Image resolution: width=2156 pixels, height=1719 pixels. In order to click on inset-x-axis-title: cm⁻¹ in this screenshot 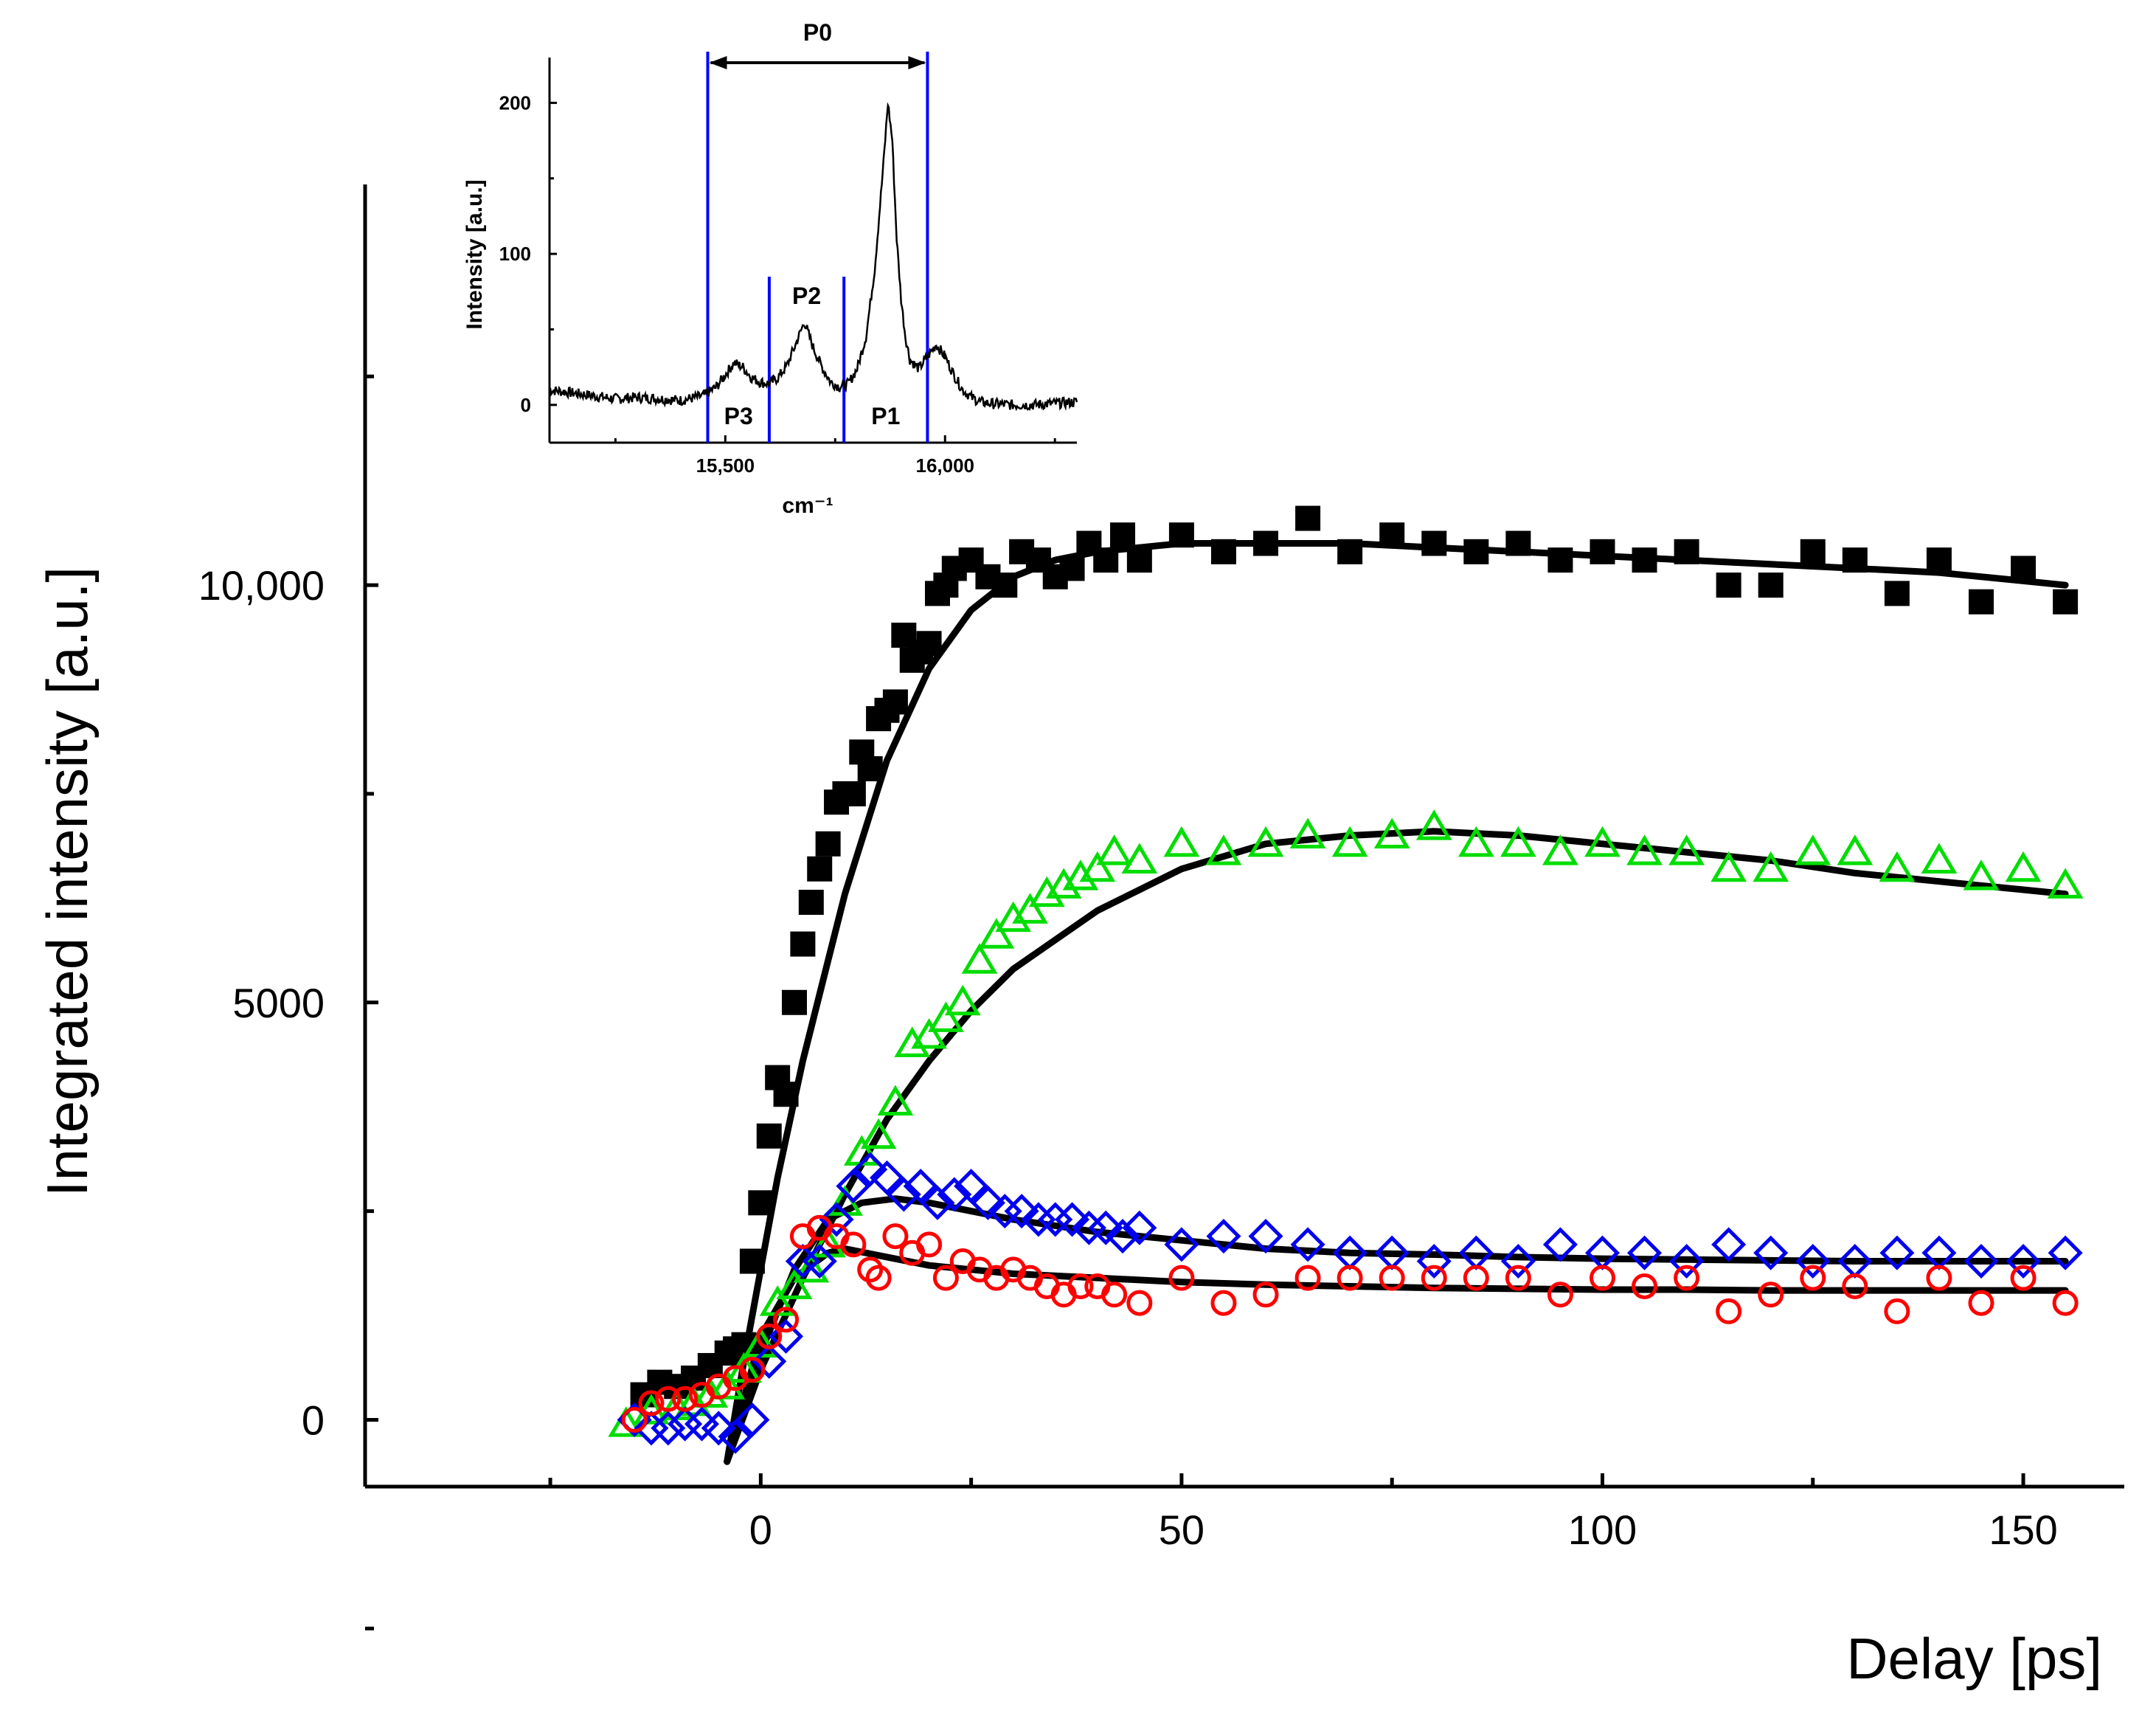, I will do `click(807, 506)`.